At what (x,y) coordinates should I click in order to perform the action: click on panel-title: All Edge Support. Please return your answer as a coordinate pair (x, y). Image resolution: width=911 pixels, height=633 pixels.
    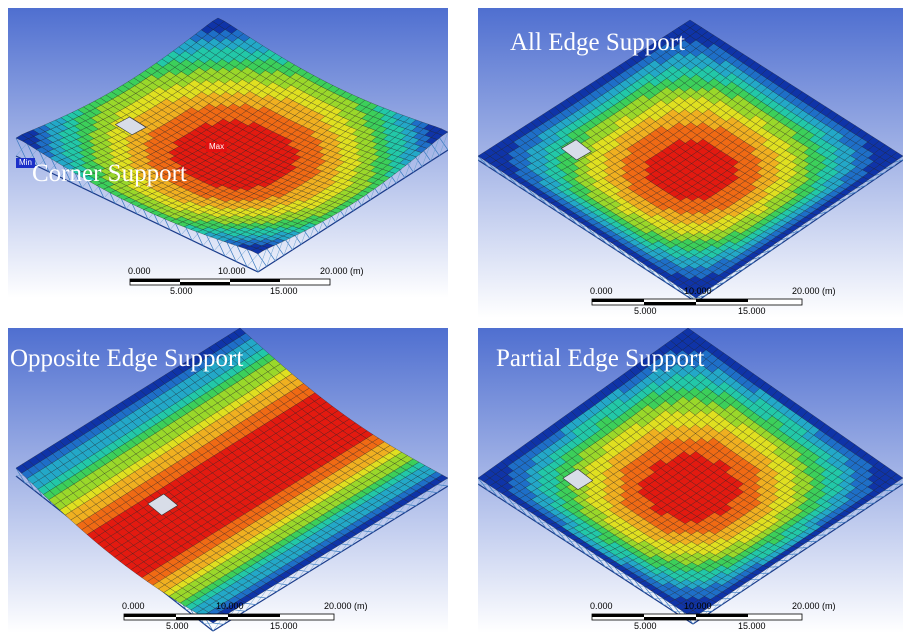
    Looking at the image, I should click on (597, 42).